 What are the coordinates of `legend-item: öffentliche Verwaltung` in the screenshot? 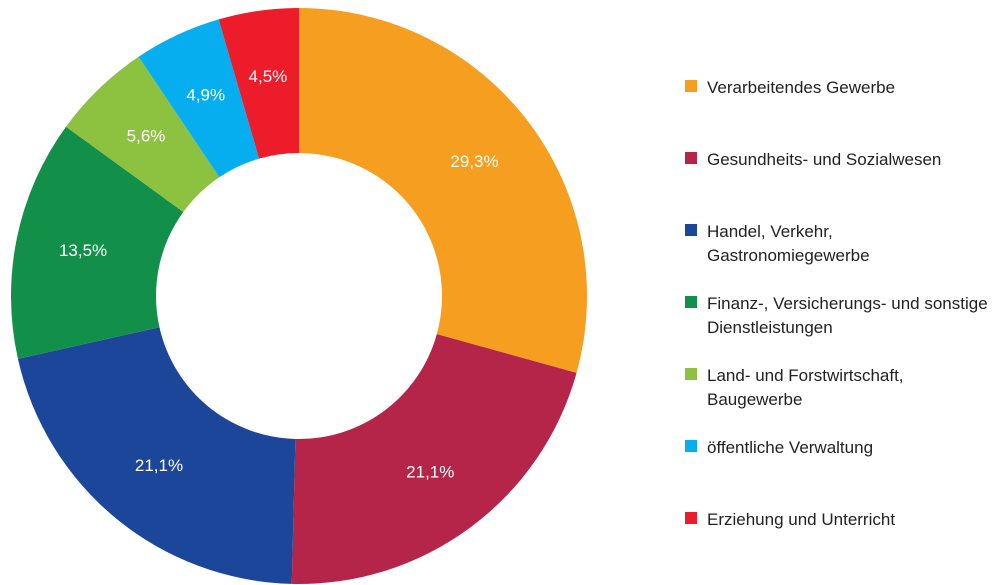 It's located at (840, 448).